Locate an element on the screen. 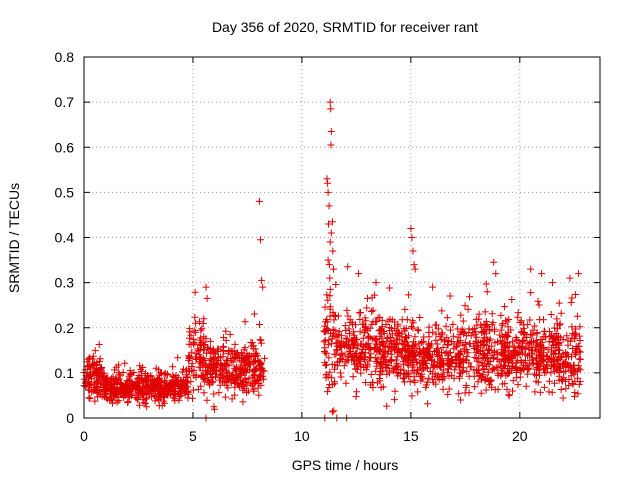 The width and height of the screenshot is (640, 480). y-tick-label: 0.7 is located at coordinates (65, 102).